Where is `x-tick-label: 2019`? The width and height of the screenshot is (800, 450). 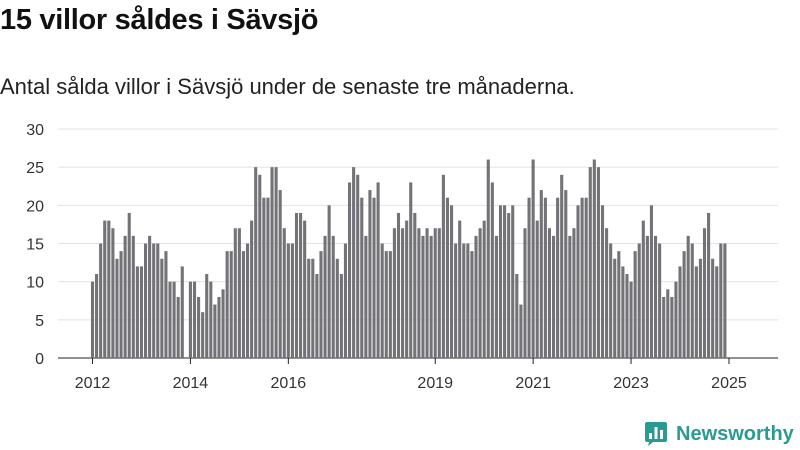
x-tick-label: 2019 is located at coordinates (435, 383).